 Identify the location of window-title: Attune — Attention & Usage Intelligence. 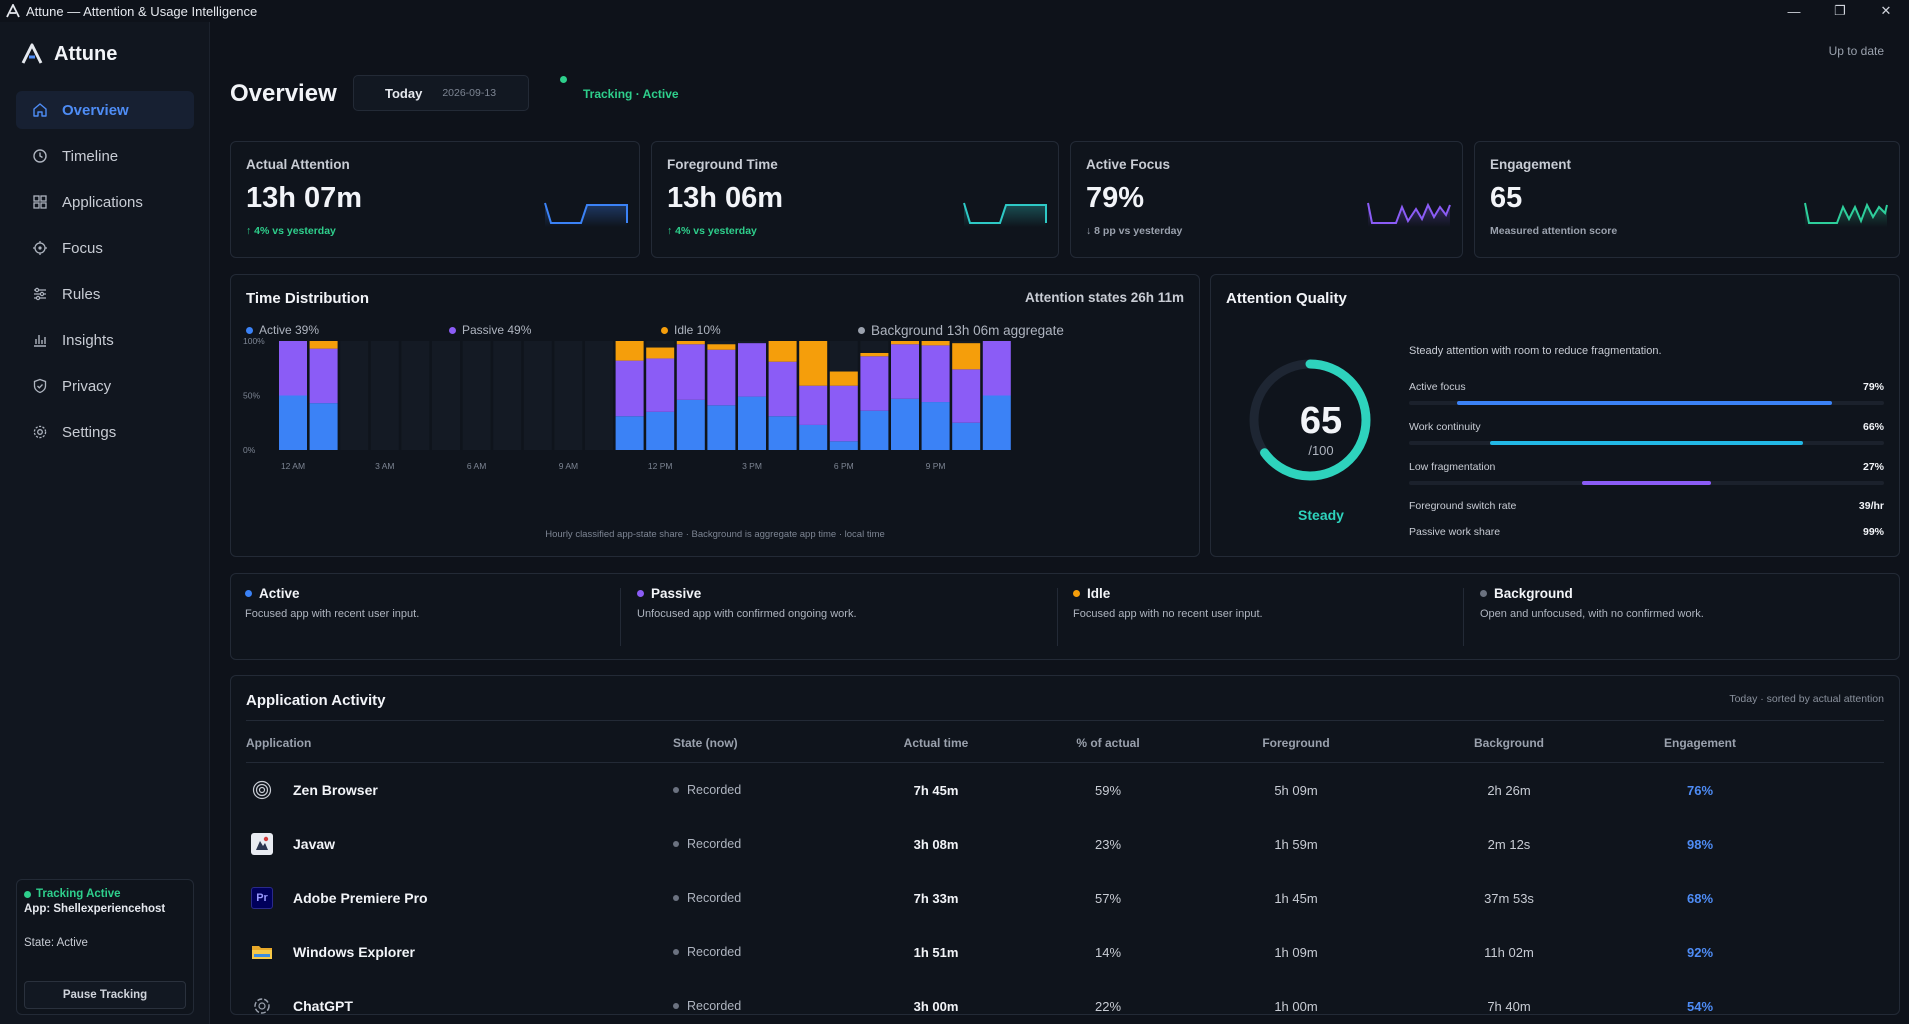
(142, 11).